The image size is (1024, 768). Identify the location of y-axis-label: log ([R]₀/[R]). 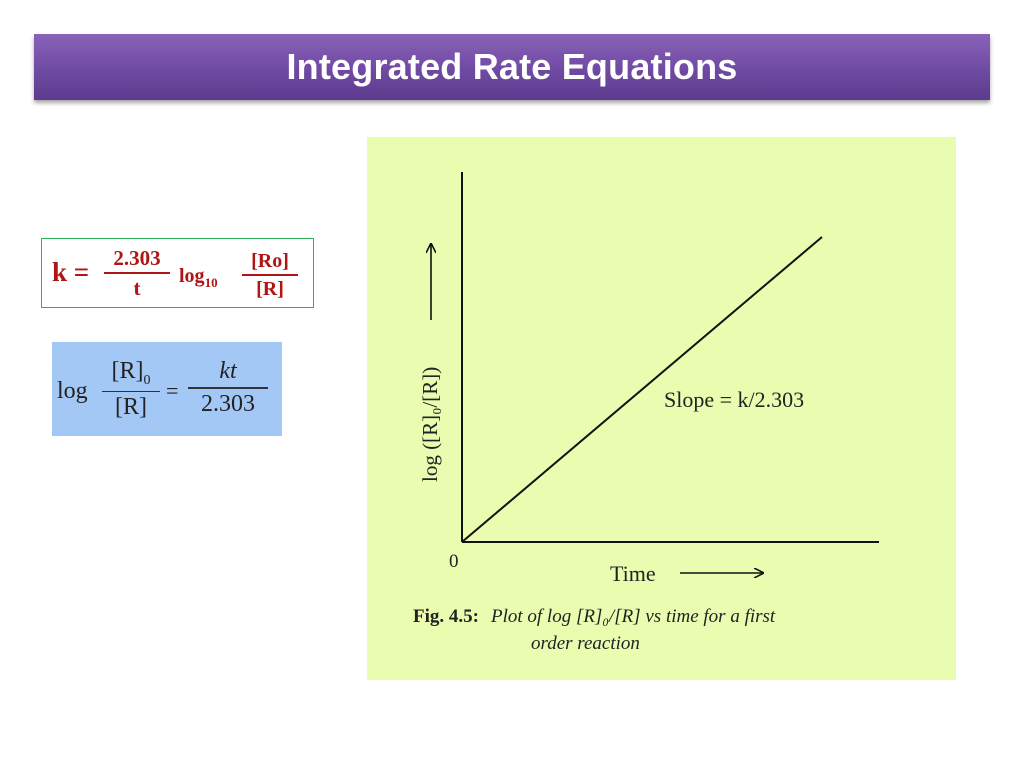
(430, 424).